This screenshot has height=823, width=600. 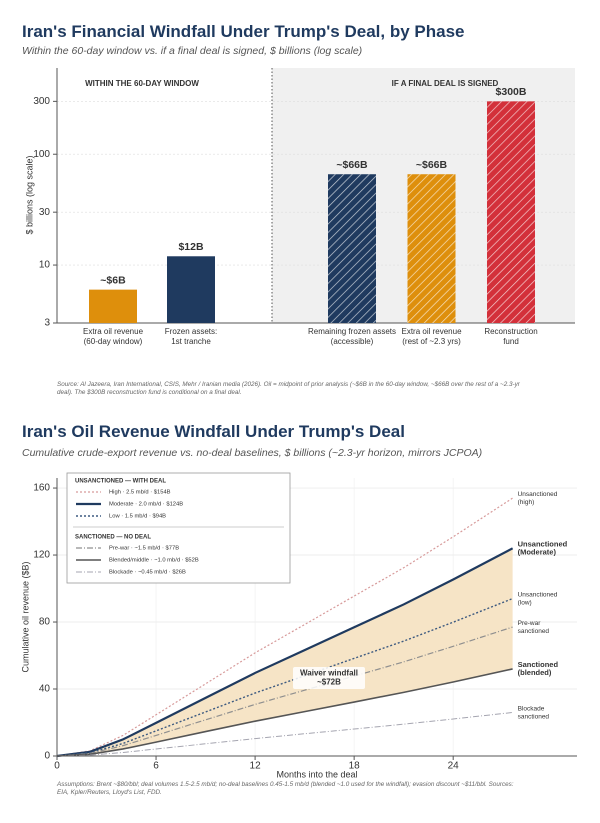 I want to click on y-tick-label: 30, so click(x=45, y=212).